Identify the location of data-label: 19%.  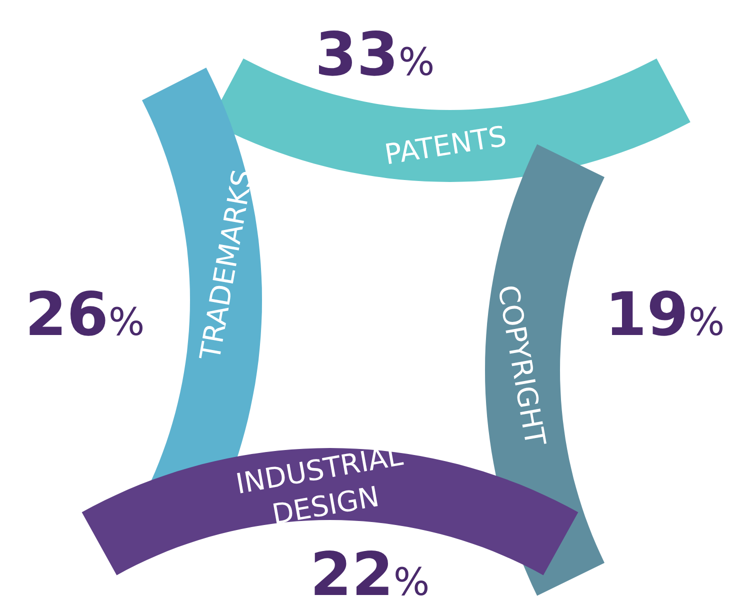
(665, 315).